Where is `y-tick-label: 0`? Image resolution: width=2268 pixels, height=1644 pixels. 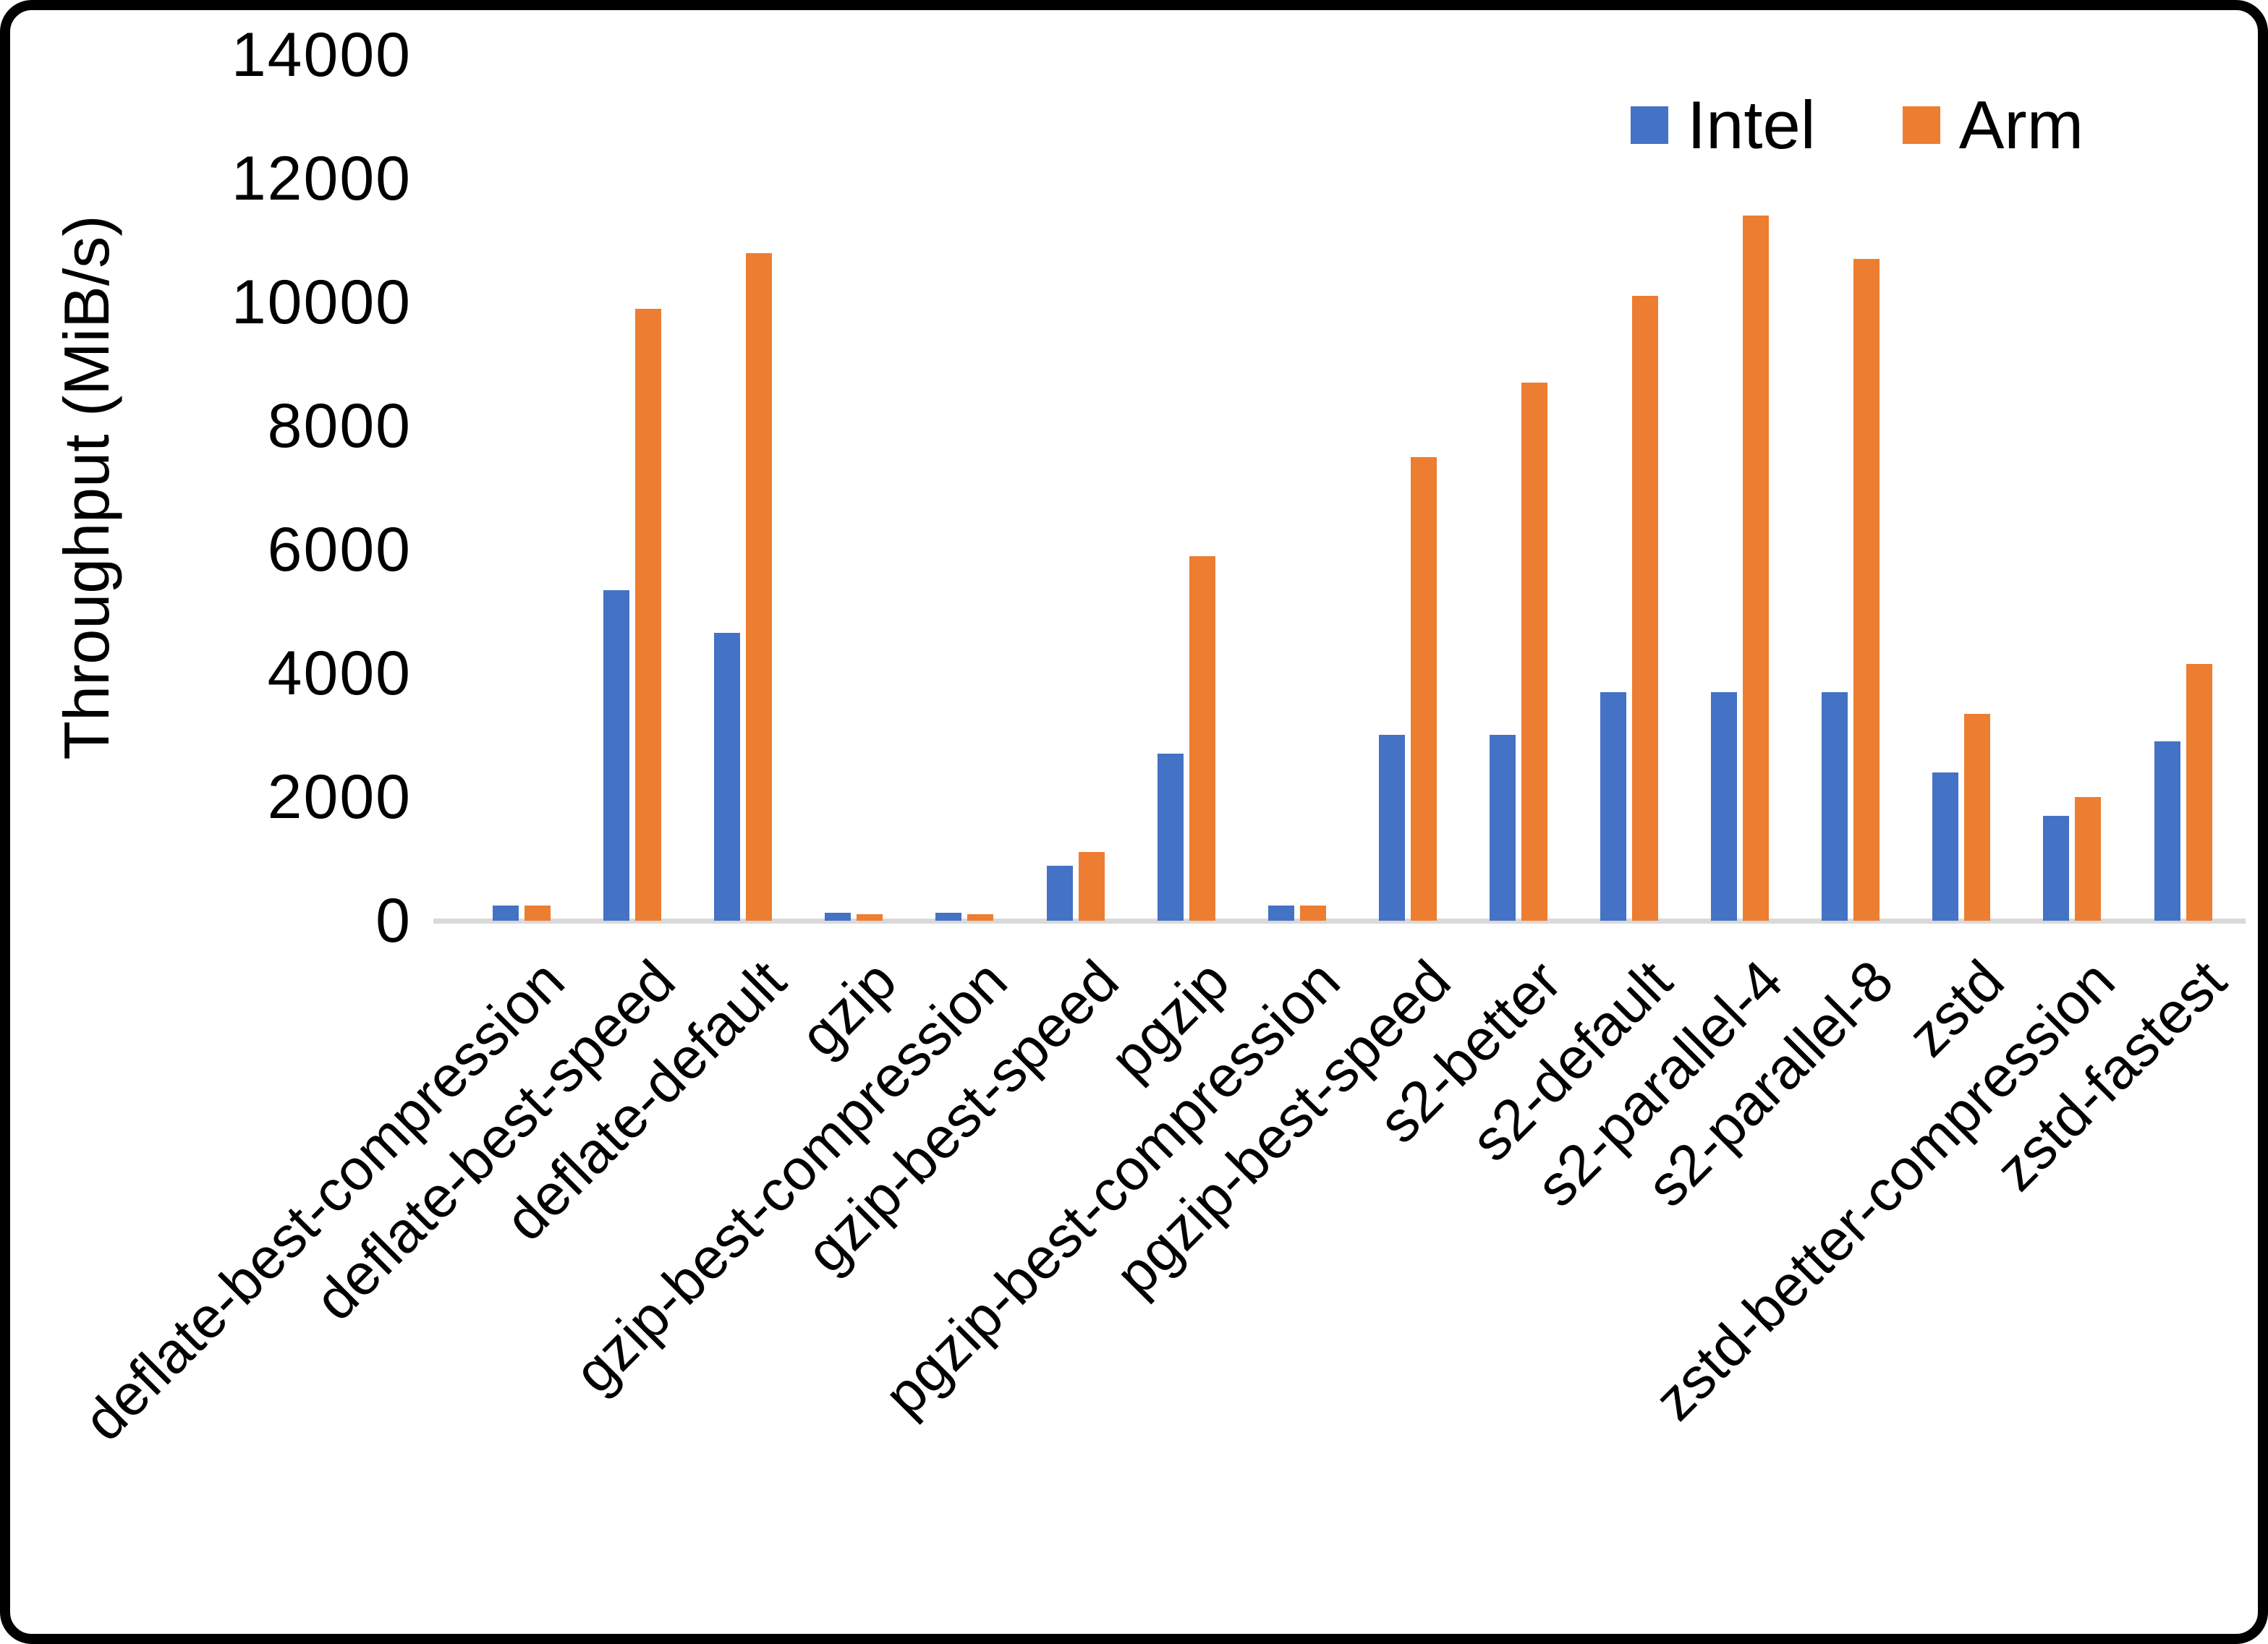 y-tick-label: 0 is located at coordinates (394, 920).